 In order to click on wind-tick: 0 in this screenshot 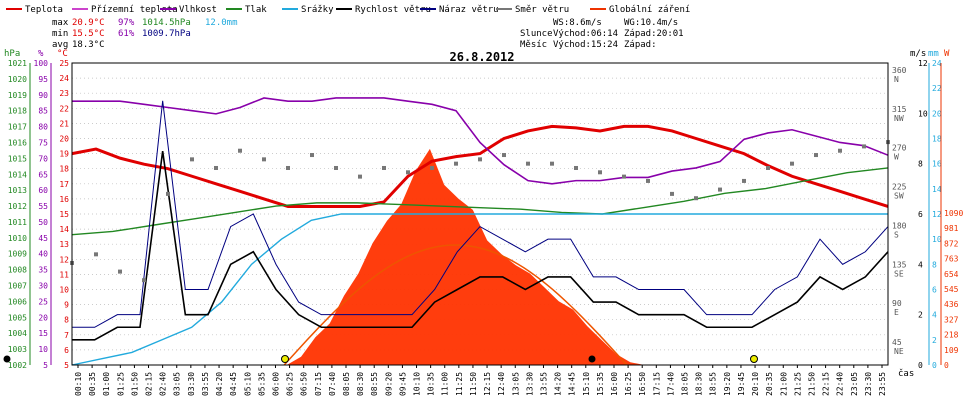, I will do `click(920, 365)`.